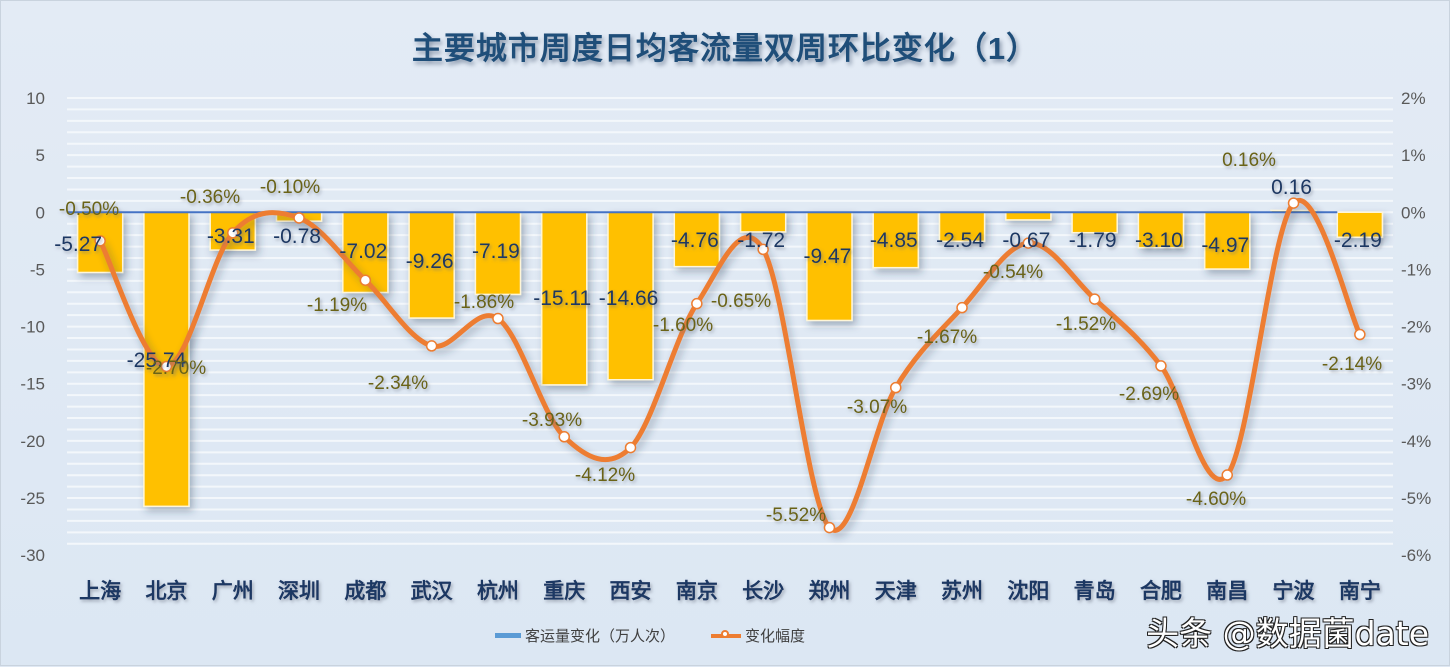  I want to click on bar-label-南京: -4.76, so click(695, 240).